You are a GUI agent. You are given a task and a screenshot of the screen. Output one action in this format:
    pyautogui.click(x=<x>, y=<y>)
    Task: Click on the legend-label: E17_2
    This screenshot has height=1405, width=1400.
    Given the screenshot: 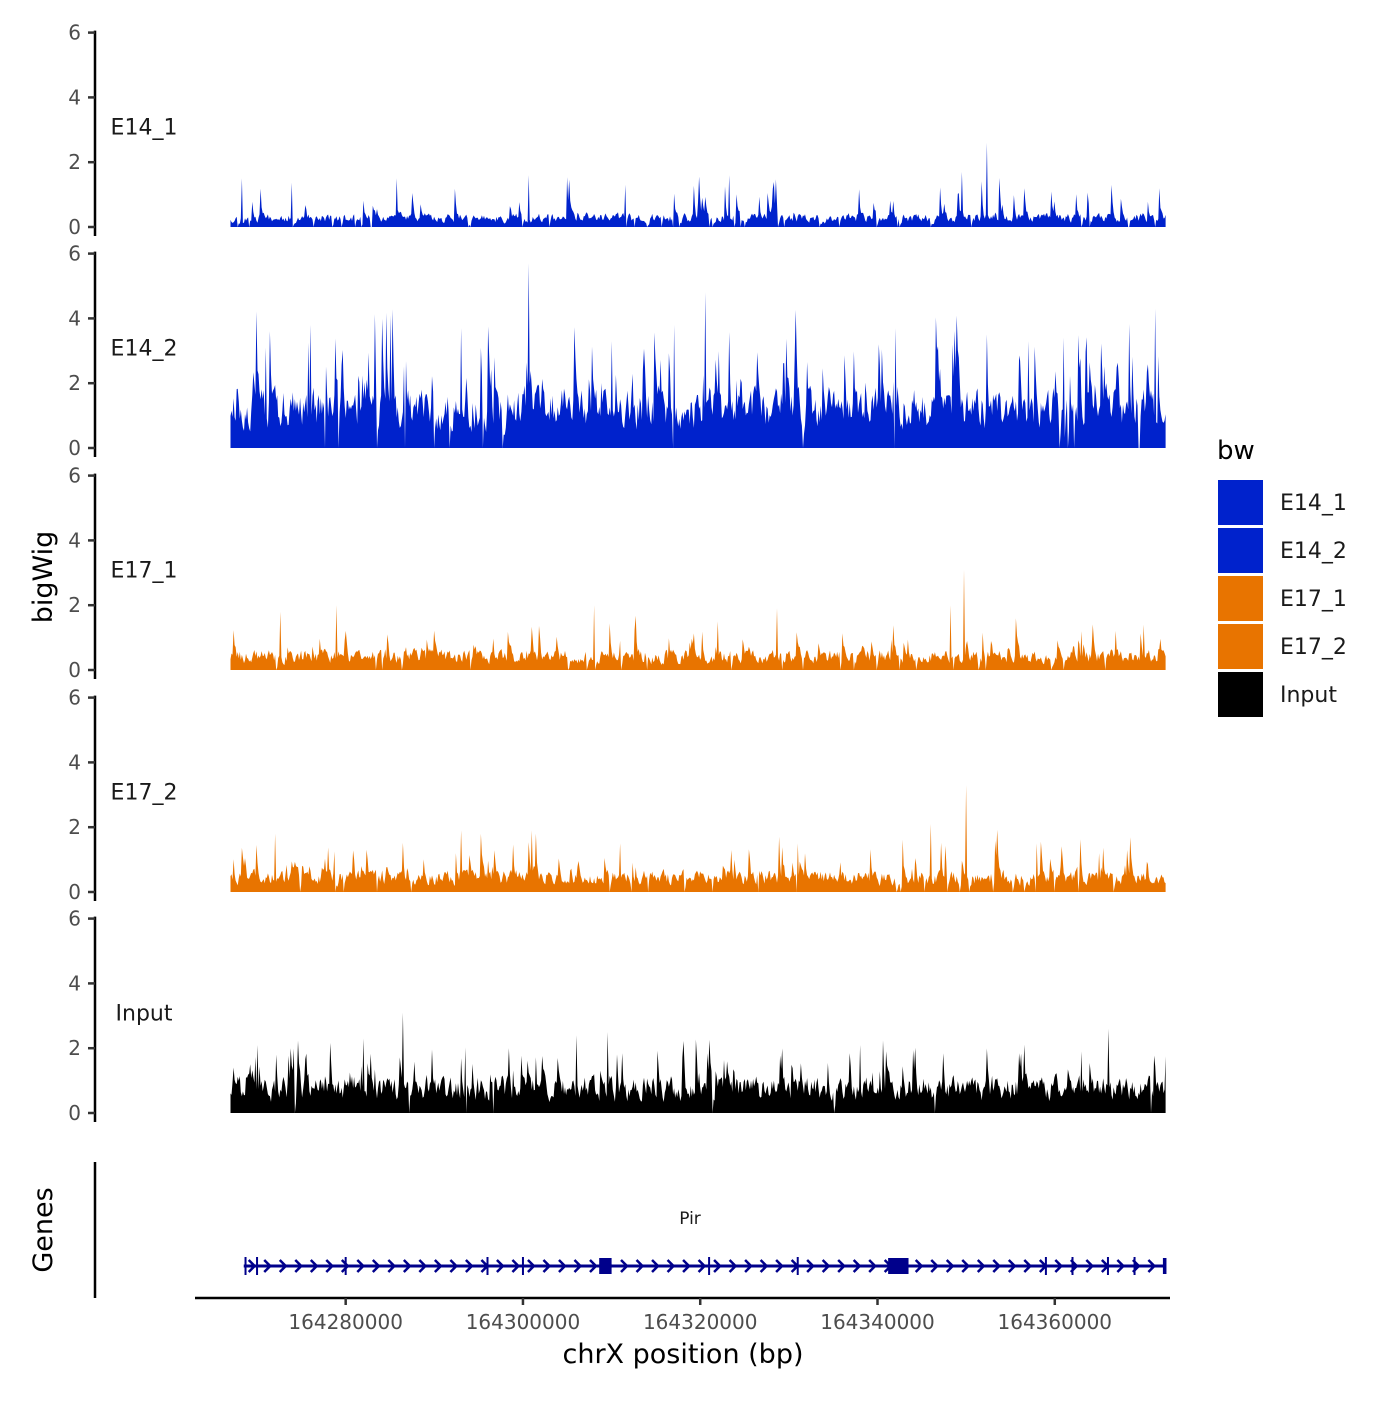 What is the action you would take?
    pyautogui.click(x=1313, y=647)
    